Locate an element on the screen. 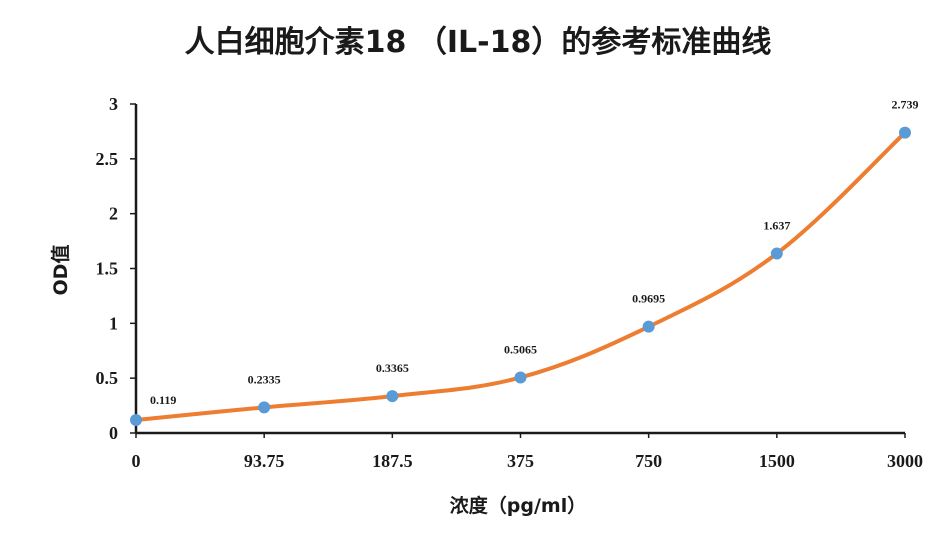 The image size is (935, 535). x-axis-ticks: 0 93.75 187.5 375 750 1500 3000 is located at coordinates (527, 452).